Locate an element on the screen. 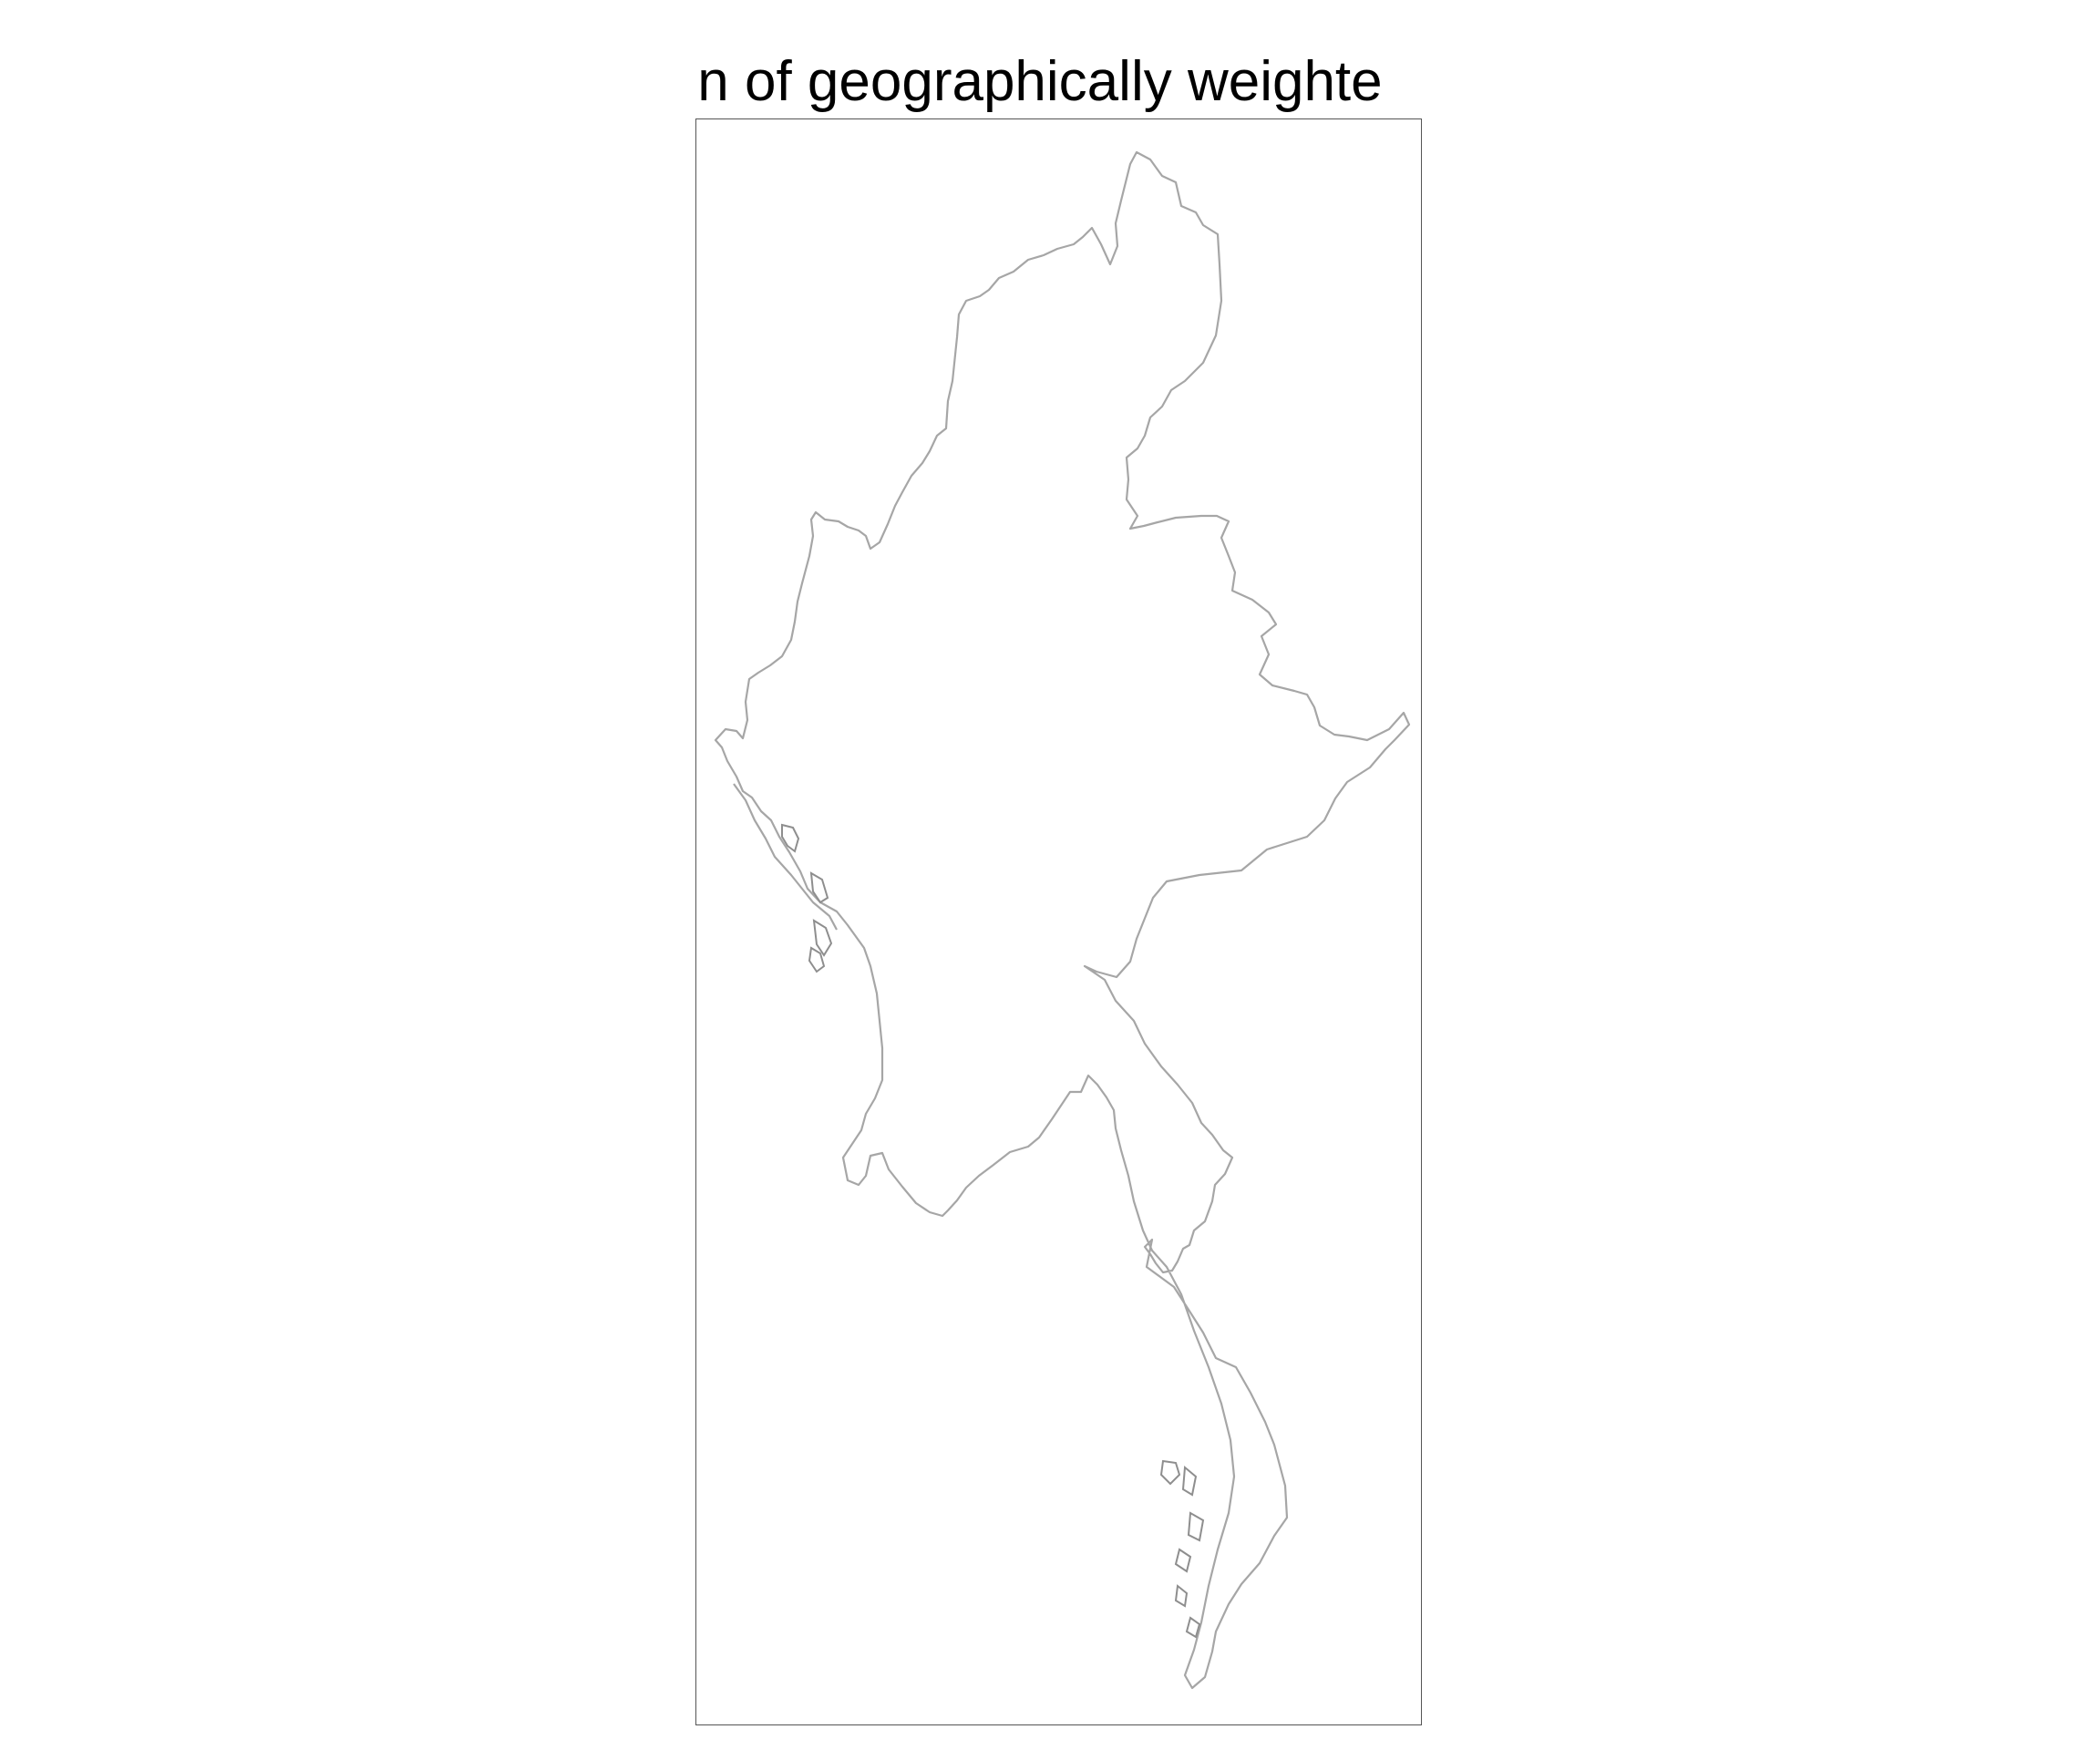 Image resolution: width=2100 pixels, height=1750 pixels. map-title-text: ion of geographically weighte is located at coordinates (1039, 82).